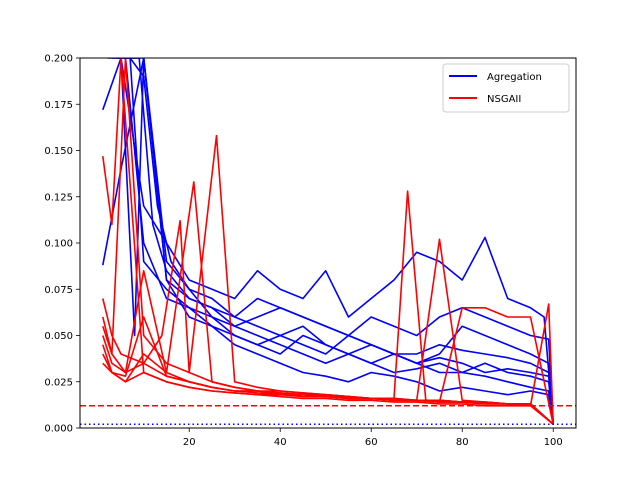 This screenshot has height=480, width=640. What do you see at coordinates (58, 151) in the screenshot?
I see `y-tick-label: 0.150` at bounding box center [58, 151].